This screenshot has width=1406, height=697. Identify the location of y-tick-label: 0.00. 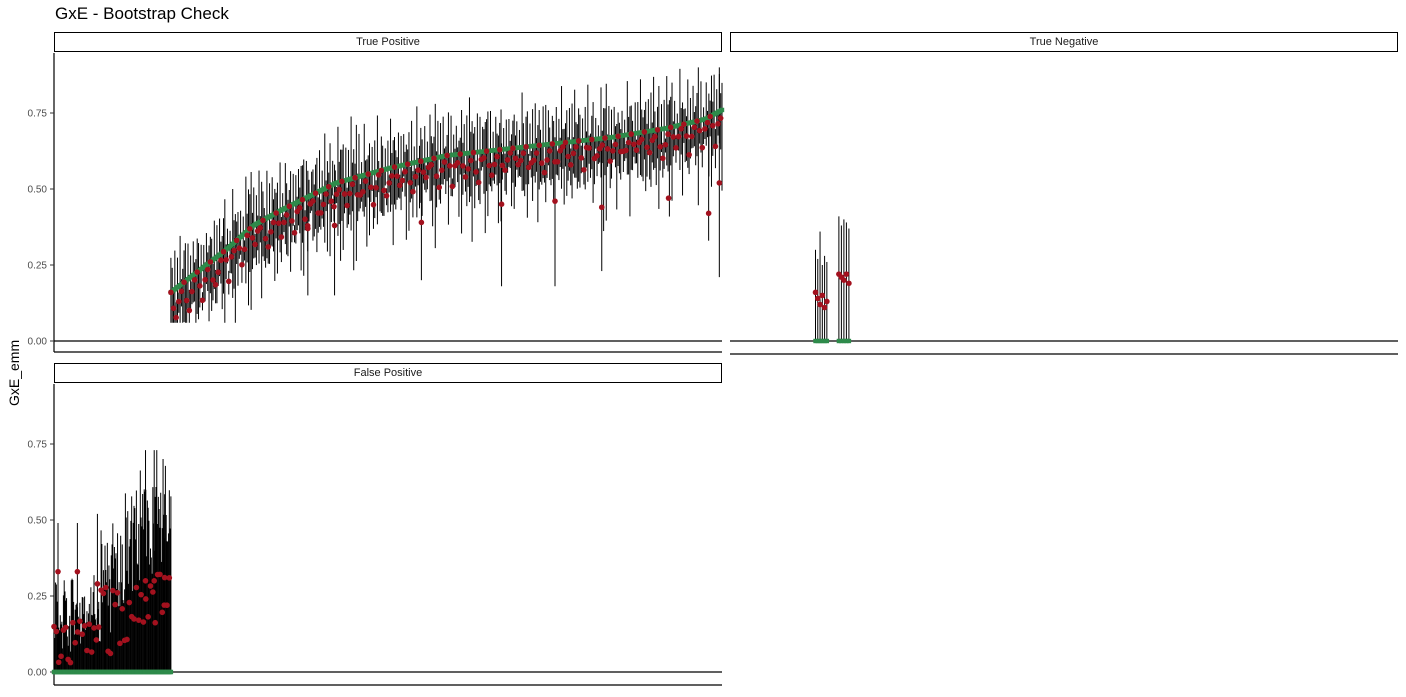
(38, 673).